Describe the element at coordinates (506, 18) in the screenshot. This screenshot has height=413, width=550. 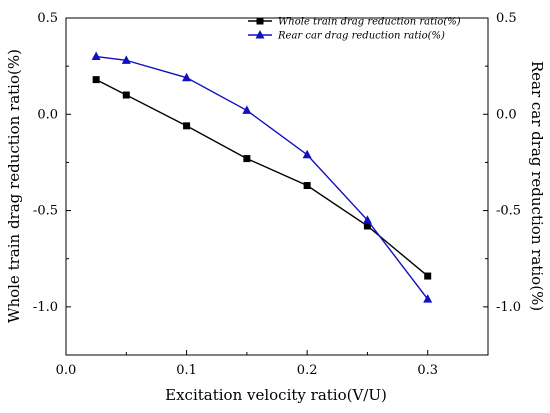
I see `y-right-tick-label: 0.5` at that location.